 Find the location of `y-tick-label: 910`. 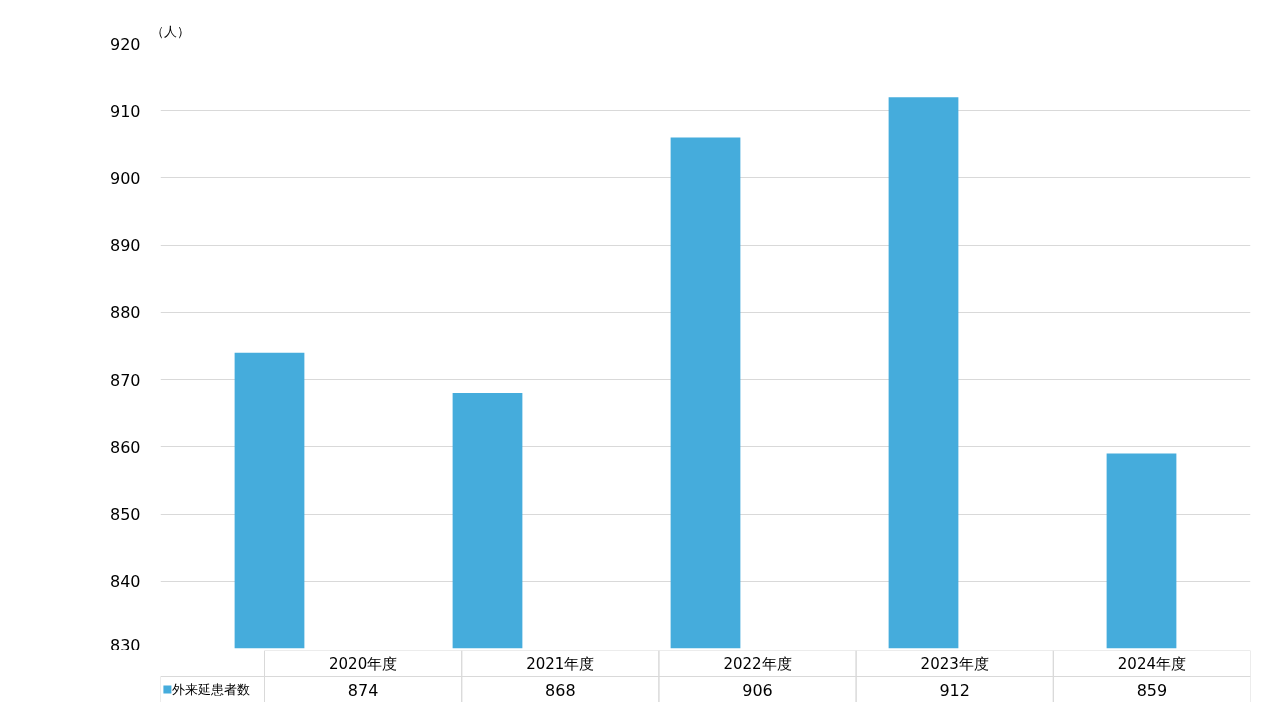

y-tick-label: 910 is located at coordinates (125, 111).